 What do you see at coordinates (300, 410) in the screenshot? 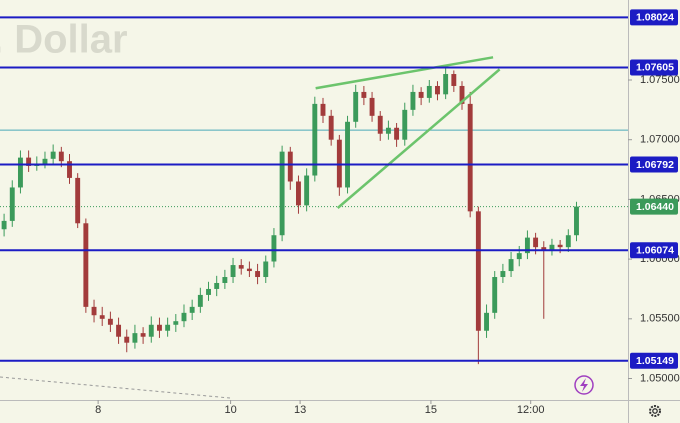
I see `x-tick-label: 13` at bounding box center [300, 410].